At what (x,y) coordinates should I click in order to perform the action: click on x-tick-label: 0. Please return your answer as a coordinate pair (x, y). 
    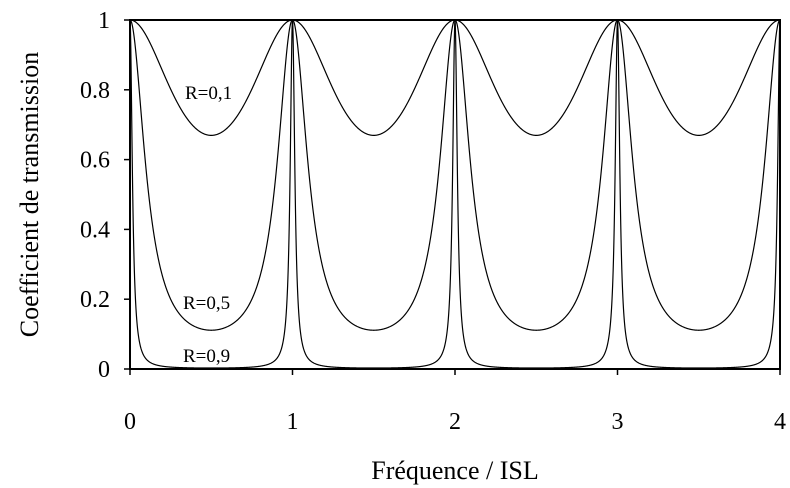
    Looking at the image, I should click on (130, 422).